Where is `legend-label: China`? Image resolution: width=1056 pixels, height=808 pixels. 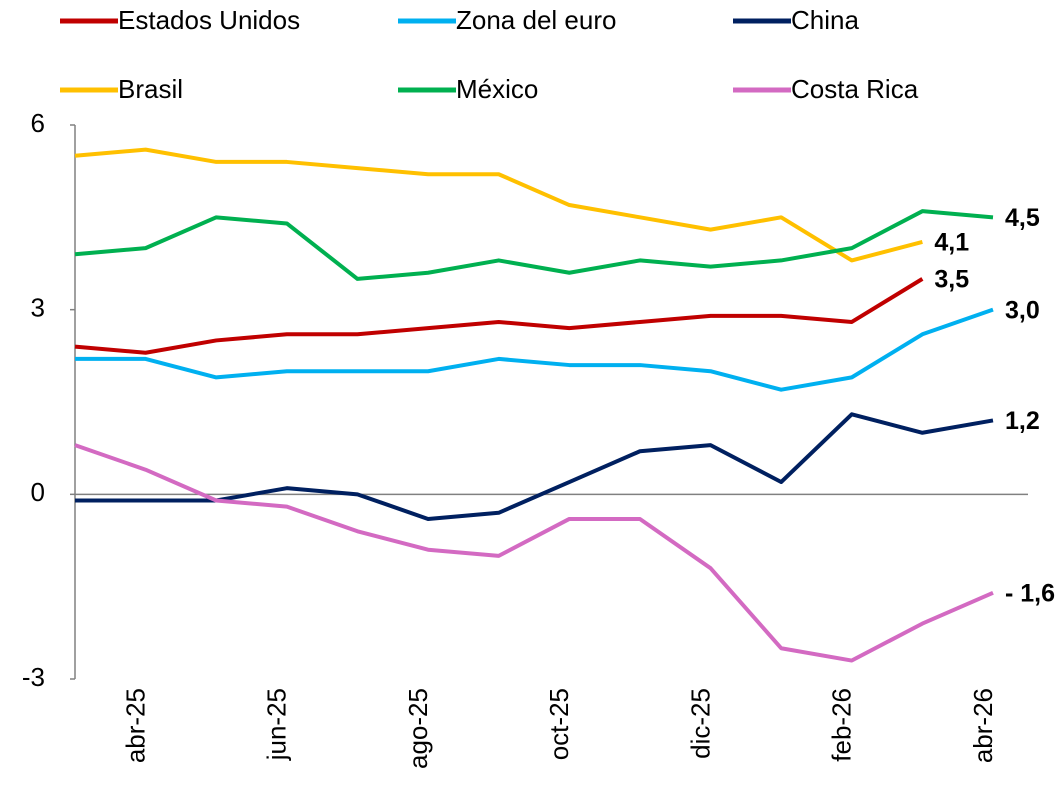
legend-label: China is located at coordinates (825, 20).